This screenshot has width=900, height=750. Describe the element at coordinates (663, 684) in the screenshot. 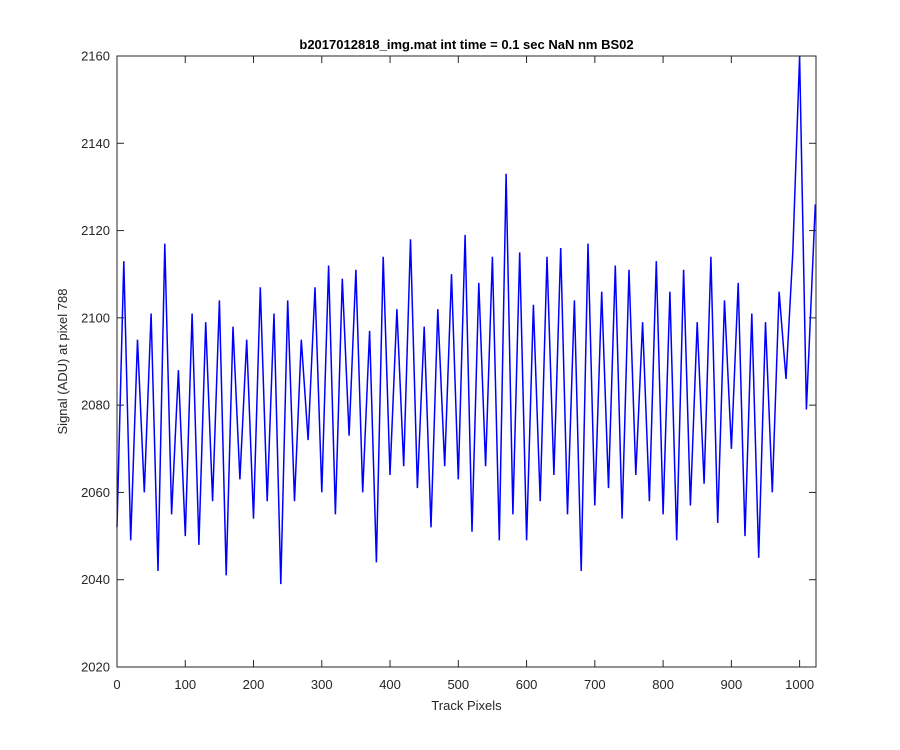

I see `x-tick-label: 800` at that location.